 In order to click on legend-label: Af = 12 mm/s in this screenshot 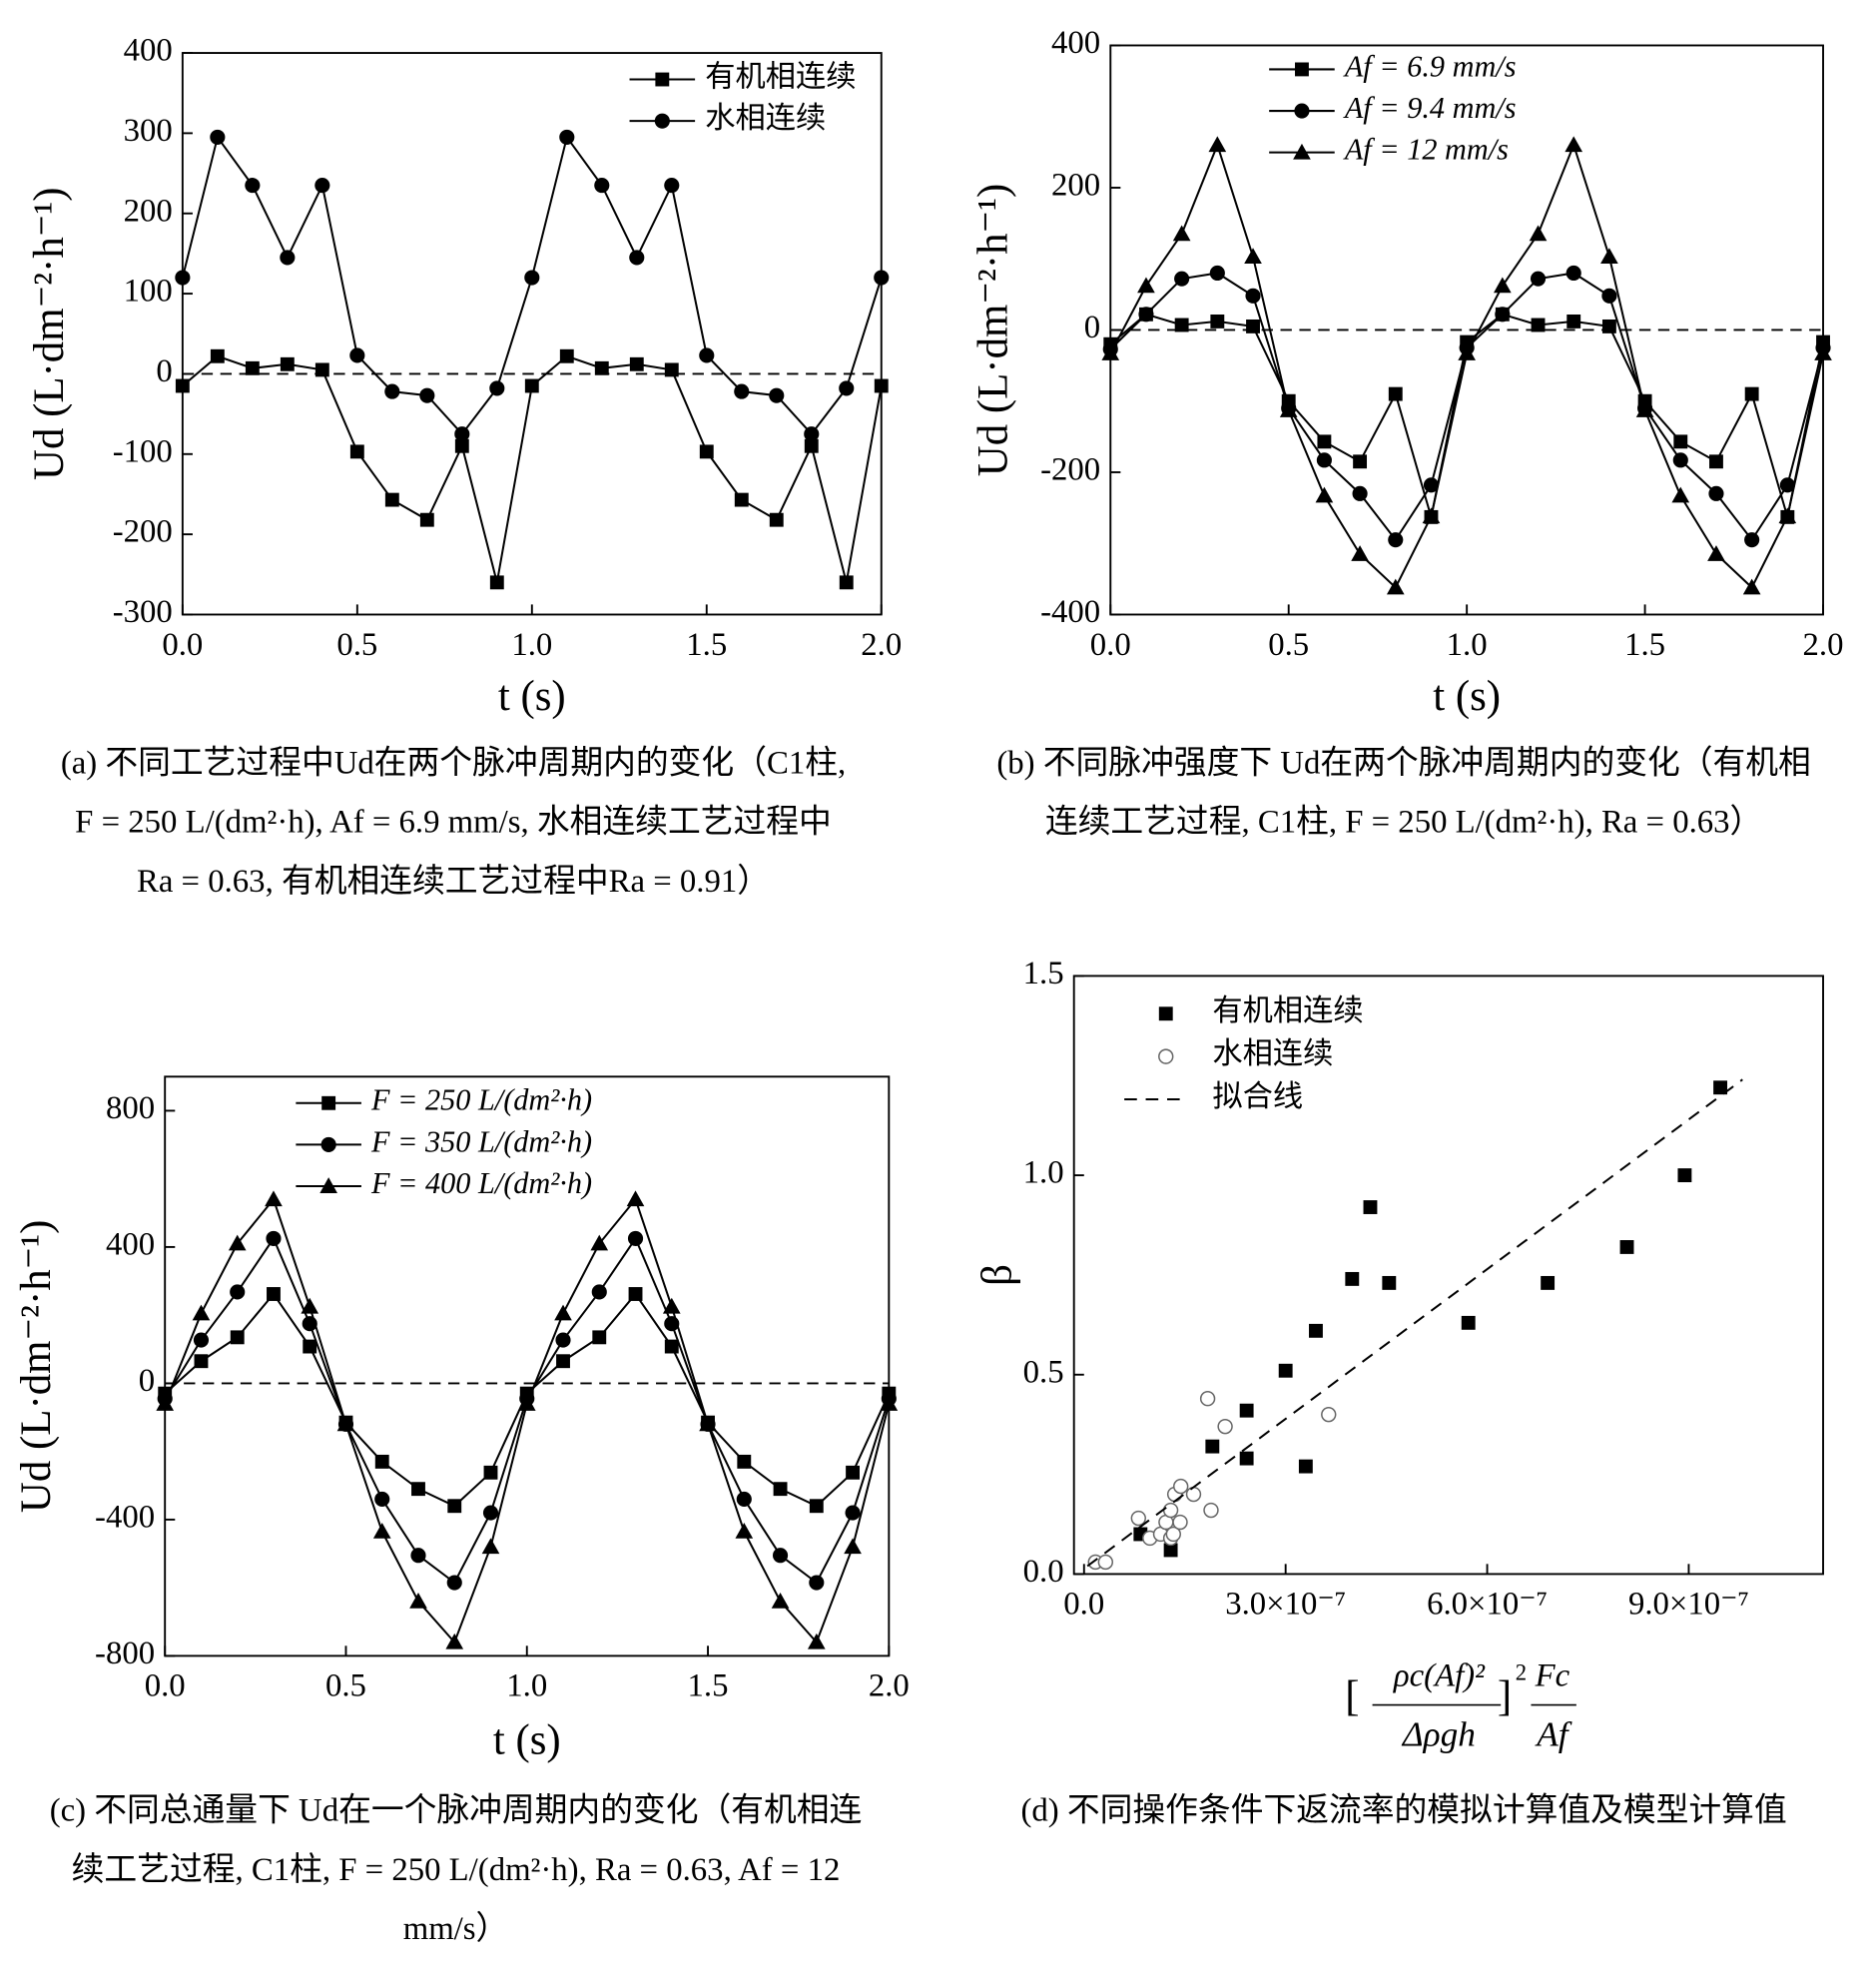, I will do `click(1426, 150)`.